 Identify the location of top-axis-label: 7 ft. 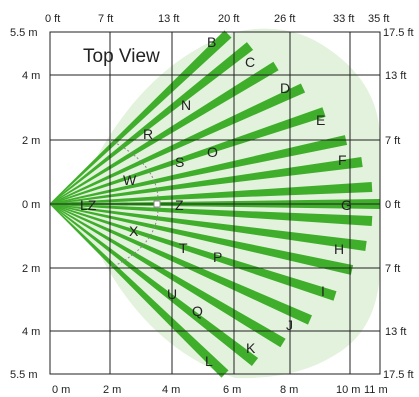
(105, 19).